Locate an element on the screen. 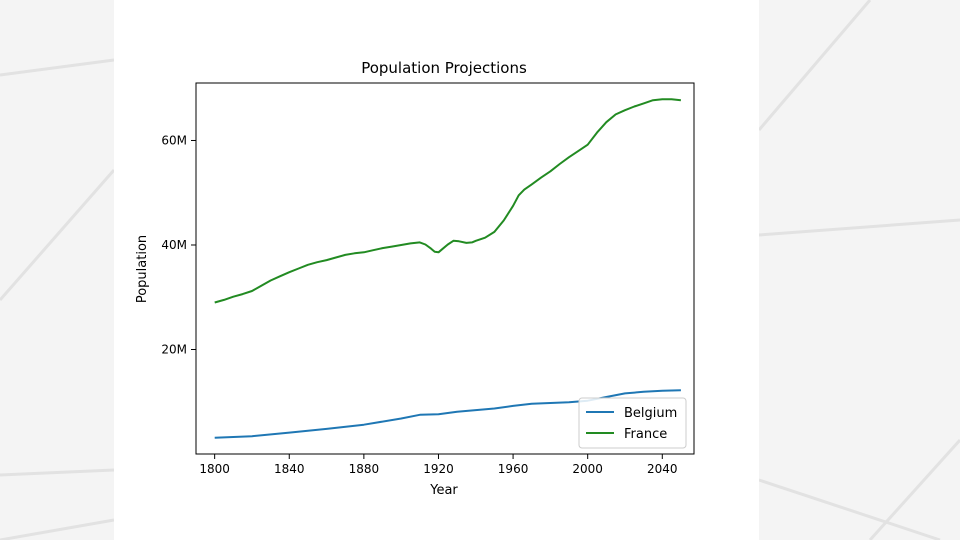  x-tick-label: 1800 is located at coordinates (214, 469).